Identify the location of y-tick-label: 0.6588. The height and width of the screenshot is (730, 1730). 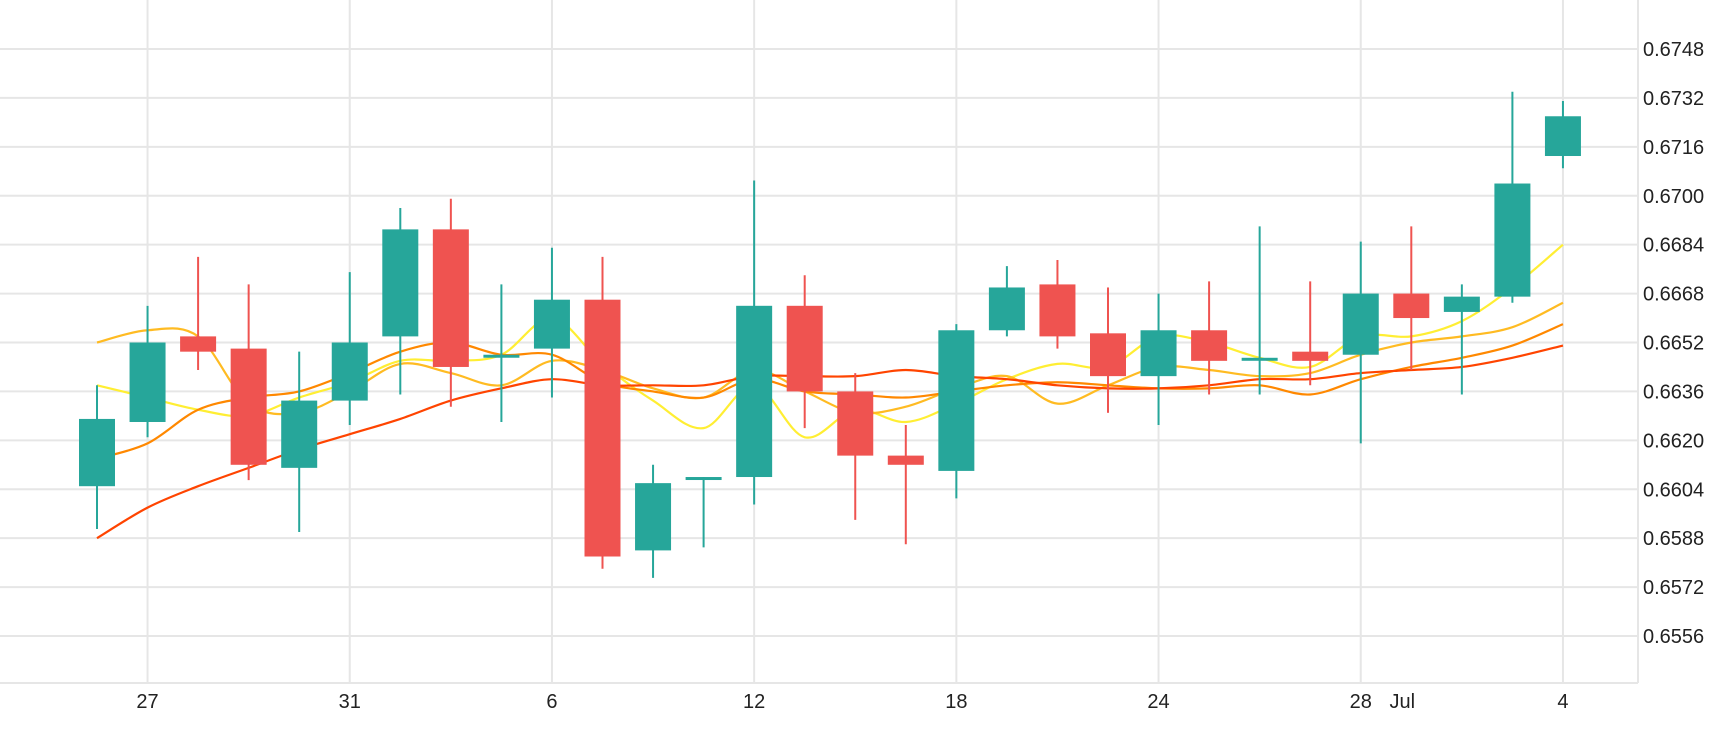
(1673, 539).